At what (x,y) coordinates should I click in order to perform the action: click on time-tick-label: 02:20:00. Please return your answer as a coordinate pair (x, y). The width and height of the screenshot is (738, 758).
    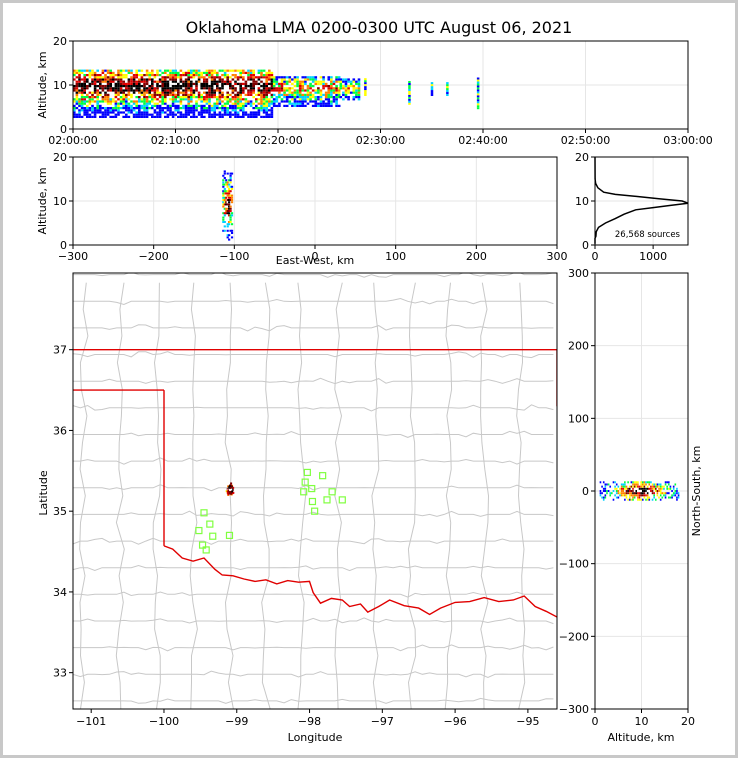
    Looking at the image, I should click on (277, 140).